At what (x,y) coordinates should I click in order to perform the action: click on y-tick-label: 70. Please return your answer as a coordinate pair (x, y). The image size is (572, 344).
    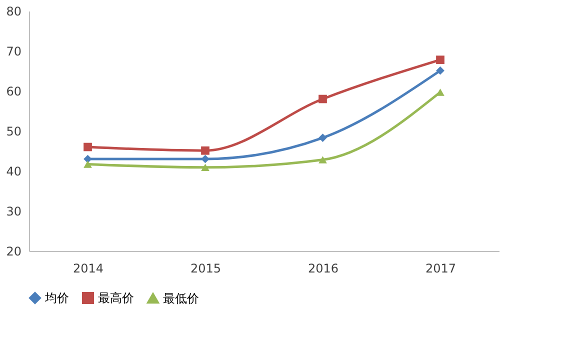
    Looking at the image, I should click on (14, 51).